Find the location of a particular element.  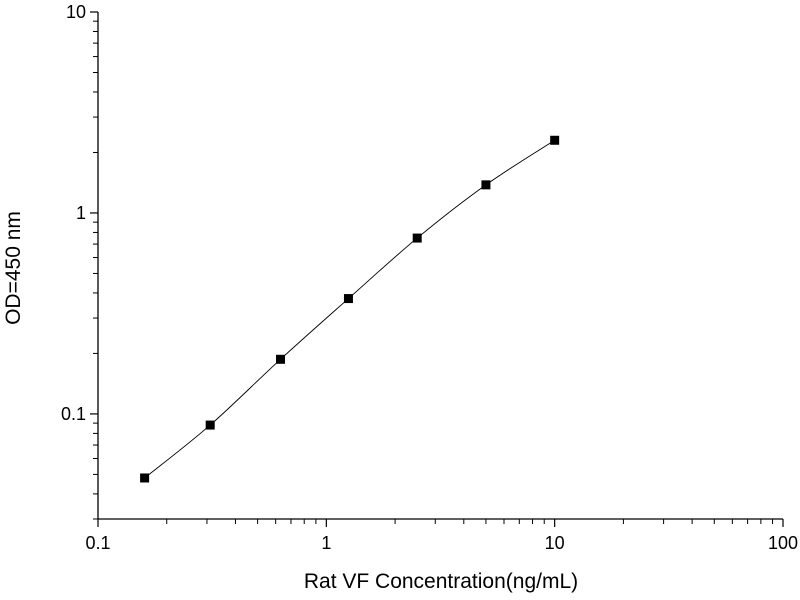

y-axis-title: OD=450 nm is located at coordinates (13, 268).